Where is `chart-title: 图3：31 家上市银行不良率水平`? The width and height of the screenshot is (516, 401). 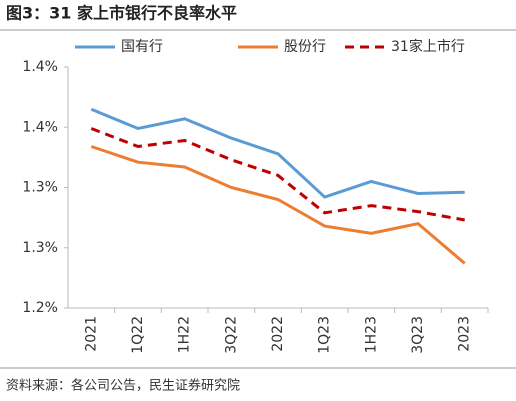 chart-title: 图3：31 家上市银行不良率水平 is located at coordinates (121, 13).